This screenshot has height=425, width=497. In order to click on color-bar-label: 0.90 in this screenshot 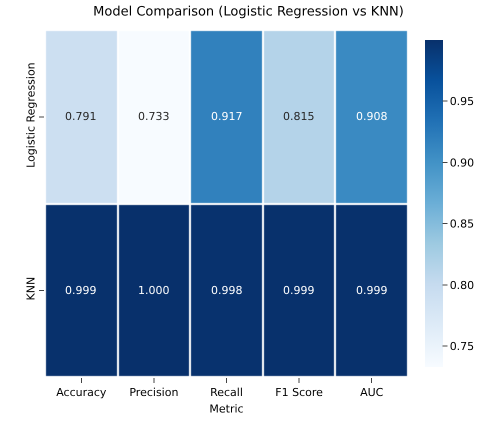, I will do `click(462, 163)`.